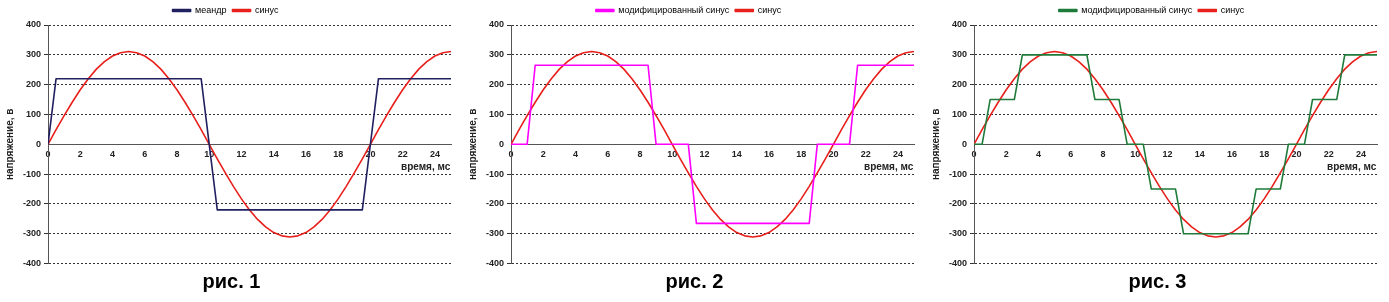  Describe the element at coordinates (211, 9) in the screenshot. I see `legend-label: меандр` at that location.